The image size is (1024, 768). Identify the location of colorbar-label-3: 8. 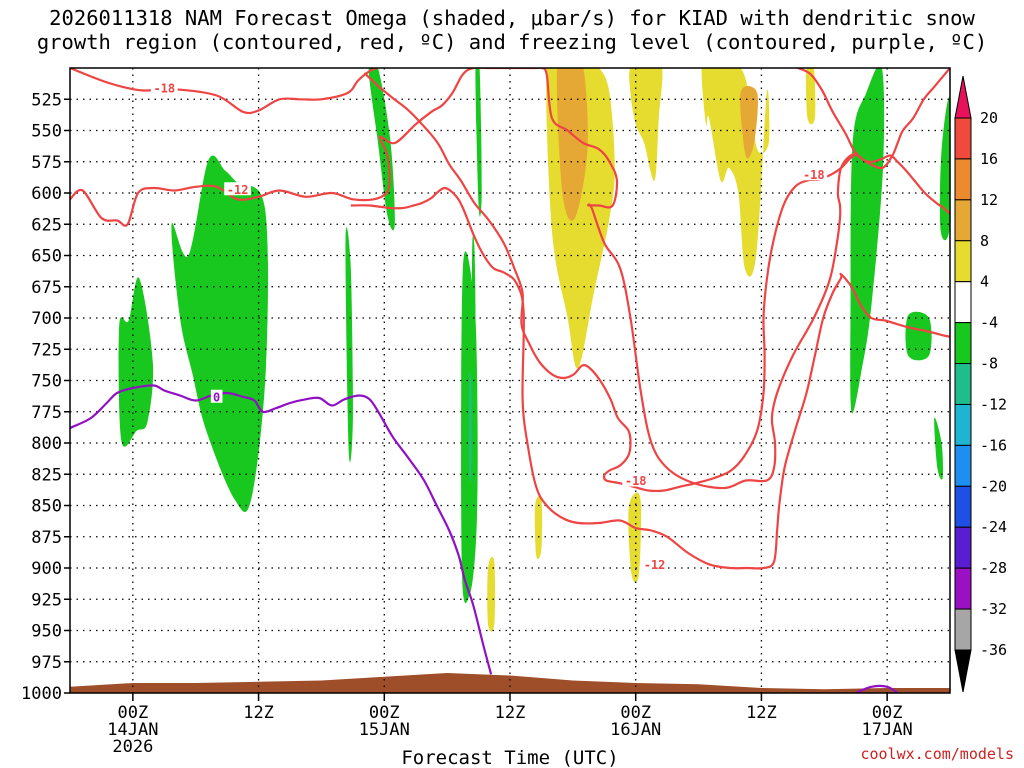
(984, 241).